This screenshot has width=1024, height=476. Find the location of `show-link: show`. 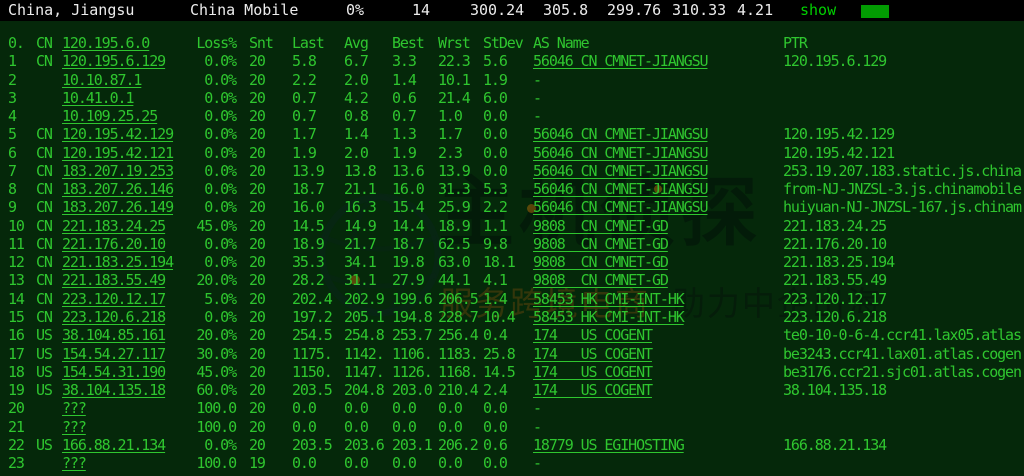

show-link: show is located at coordinates (818, 10).